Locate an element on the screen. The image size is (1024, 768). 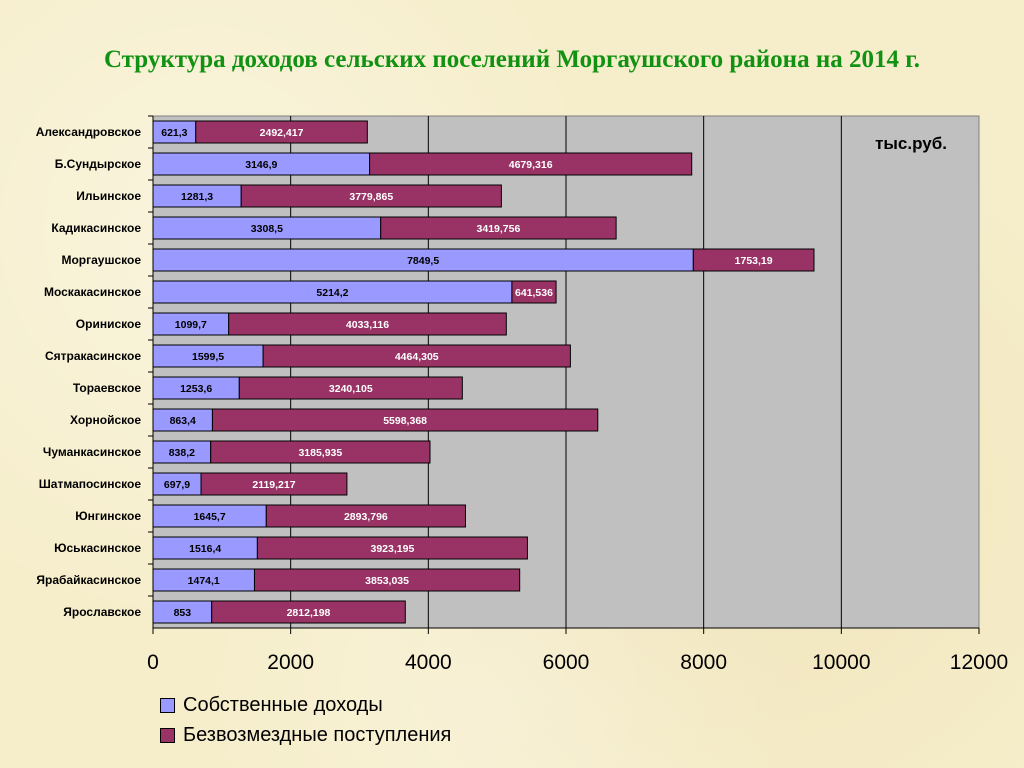
category-label: Ярославское is located at coordinates (102, 612).